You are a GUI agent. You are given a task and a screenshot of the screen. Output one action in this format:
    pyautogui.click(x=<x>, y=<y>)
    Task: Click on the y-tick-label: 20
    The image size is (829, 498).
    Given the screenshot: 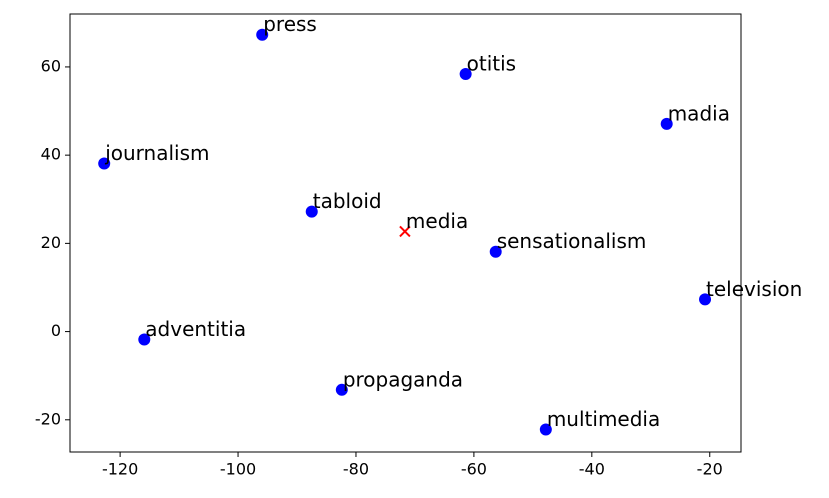 What is the action you would take?
    pyautogui.click(x=51, y=242)
    